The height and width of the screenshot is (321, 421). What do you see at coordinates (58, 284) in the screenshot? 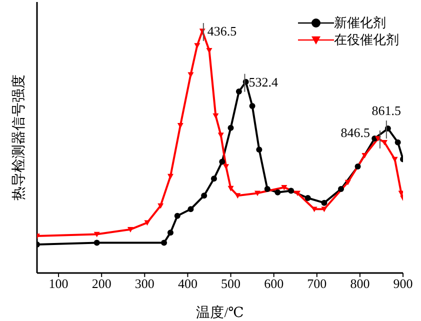
I see `x-tick-label: 100` at bounding box center [58, 284].